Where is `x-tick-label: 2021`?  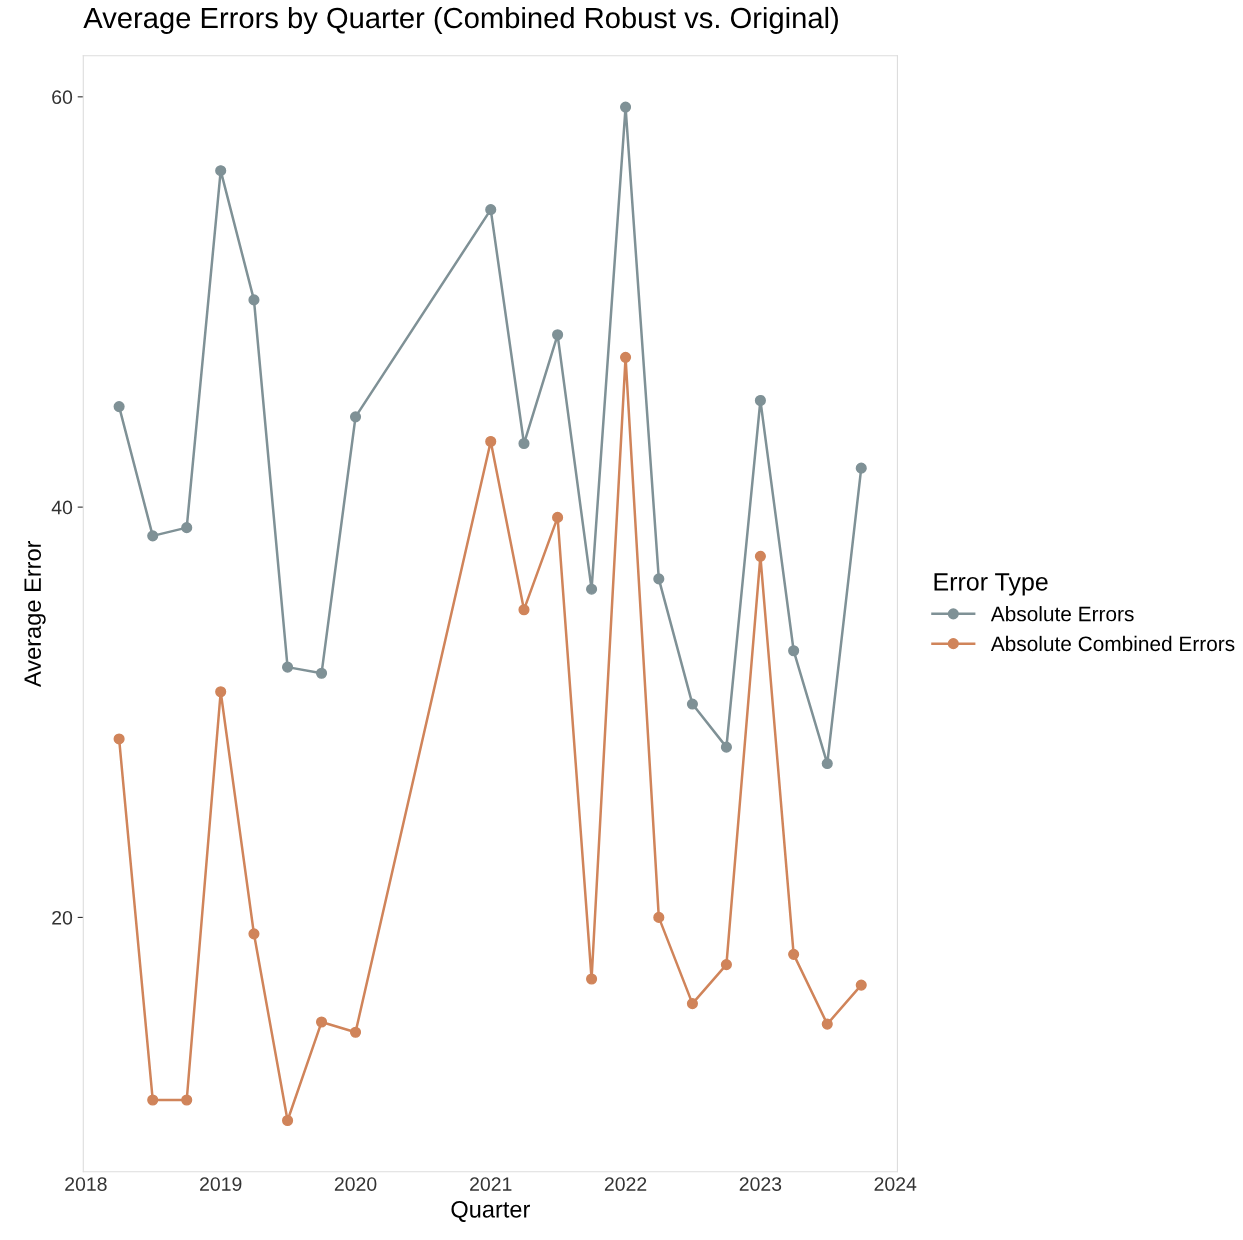
x-tick-label: 2021 is located at coordinates (491, 1184).